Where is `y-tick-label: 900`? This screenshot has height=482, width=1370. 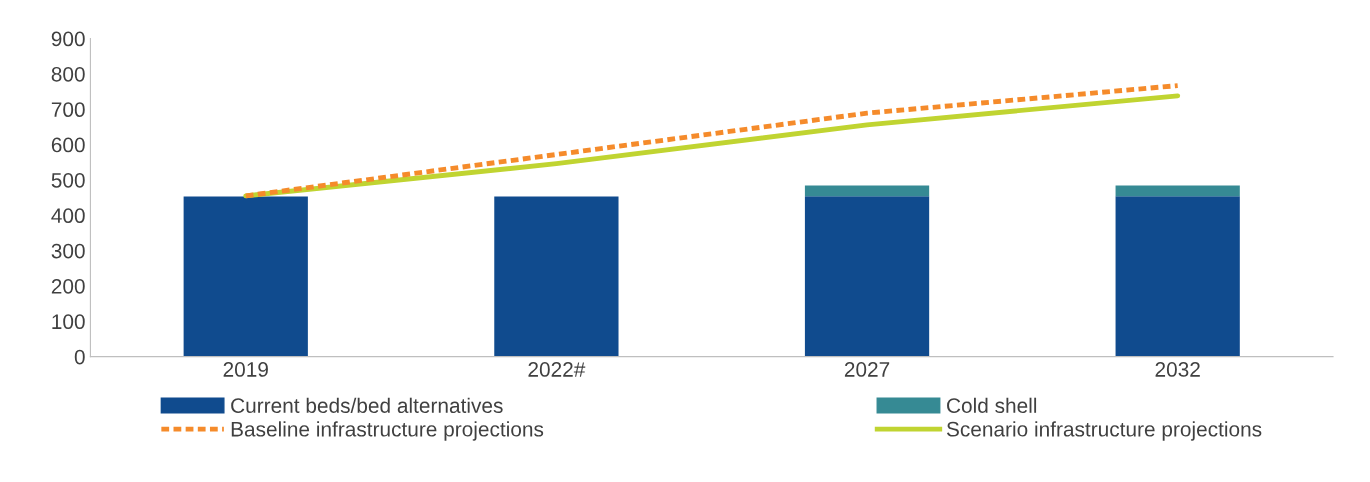
y-tick-label: 900 is located at coordinates (68, 39).